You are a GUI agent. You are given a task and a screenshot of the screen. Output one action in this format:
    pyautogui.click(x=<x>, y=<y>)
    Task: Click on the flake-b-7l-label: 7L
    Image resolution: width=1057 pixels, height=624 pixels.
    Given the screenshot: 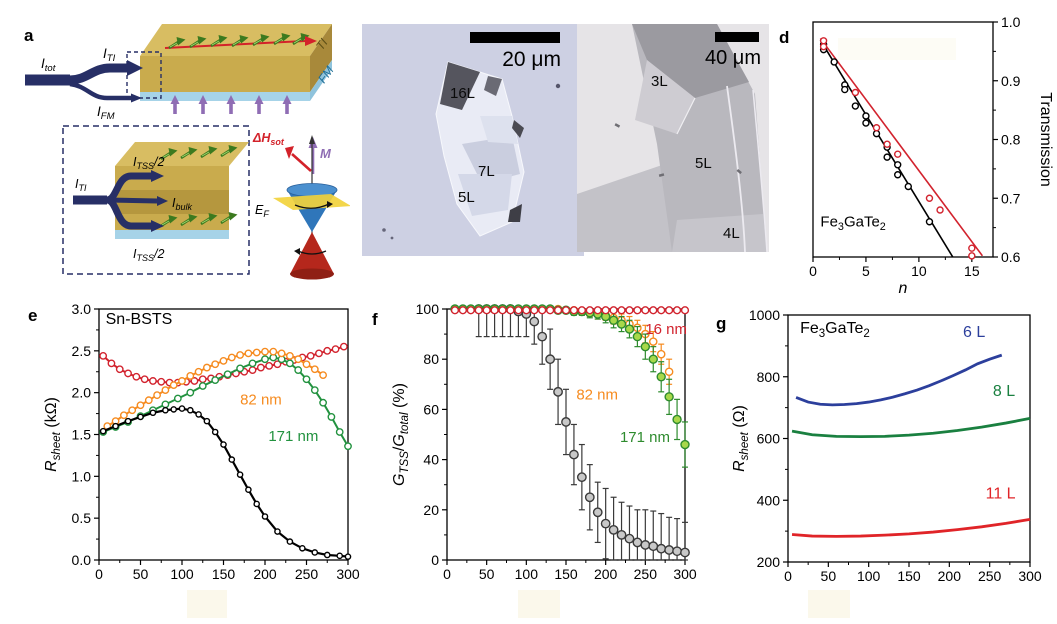 What is the action you would take?
    pyautogui.click(x=486, y=171)
    